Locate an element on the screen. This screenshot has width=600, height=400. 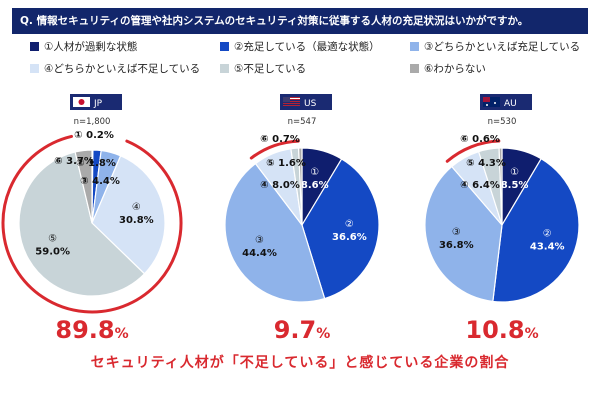
slice-value: ⑥ 0.7% is located at coordinates (280, 139).